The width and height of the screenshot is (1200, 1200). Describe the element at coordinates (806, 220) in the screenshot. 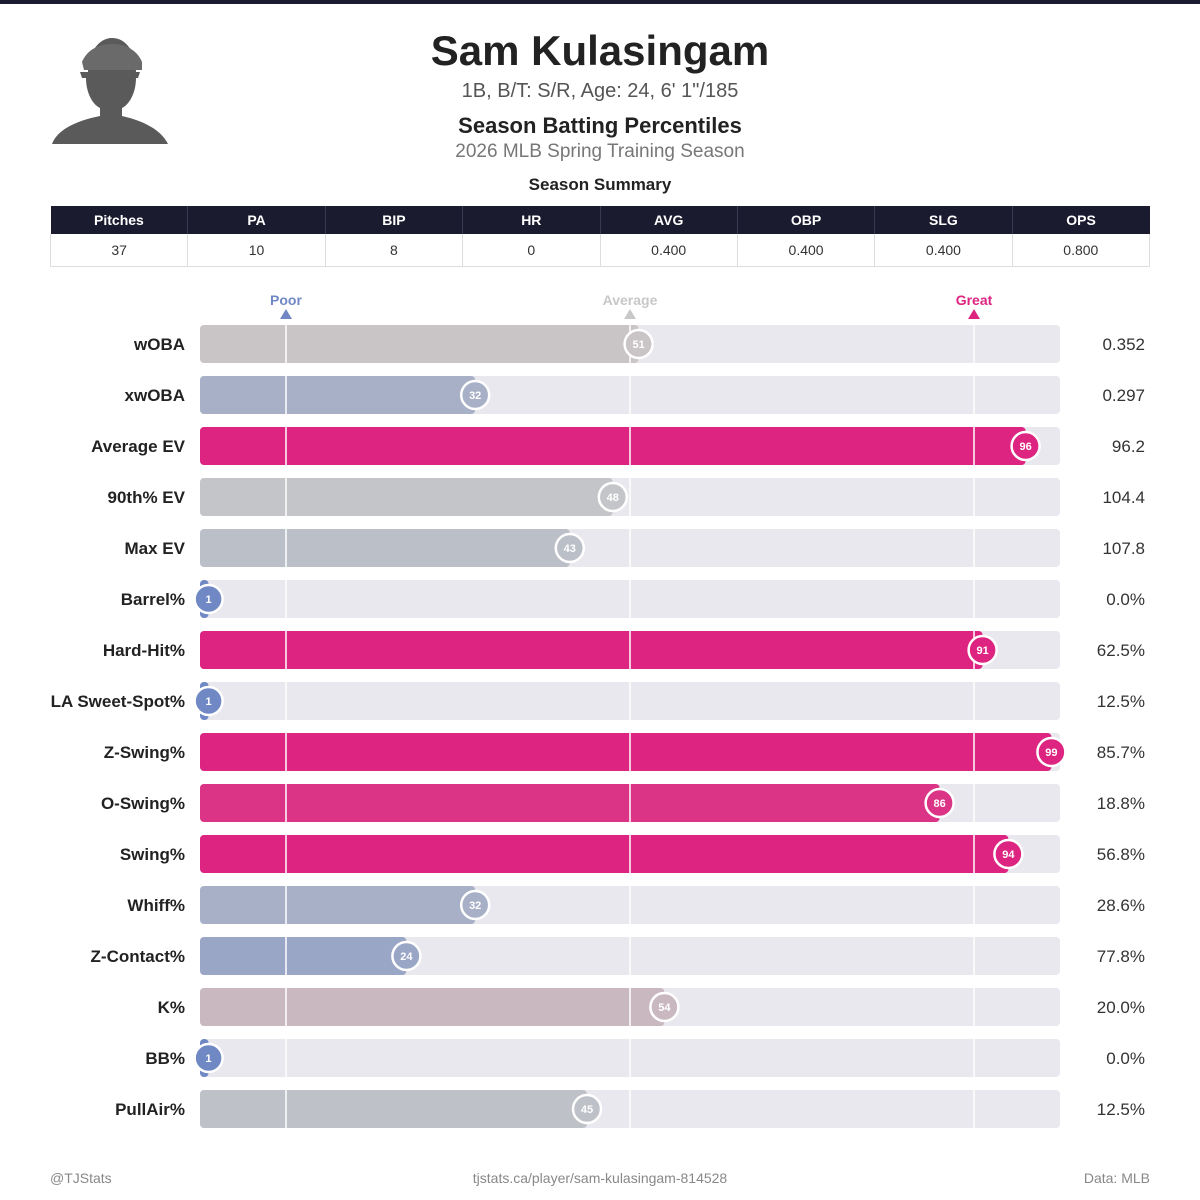

I see `summary-header-cell: OBP` at that location.